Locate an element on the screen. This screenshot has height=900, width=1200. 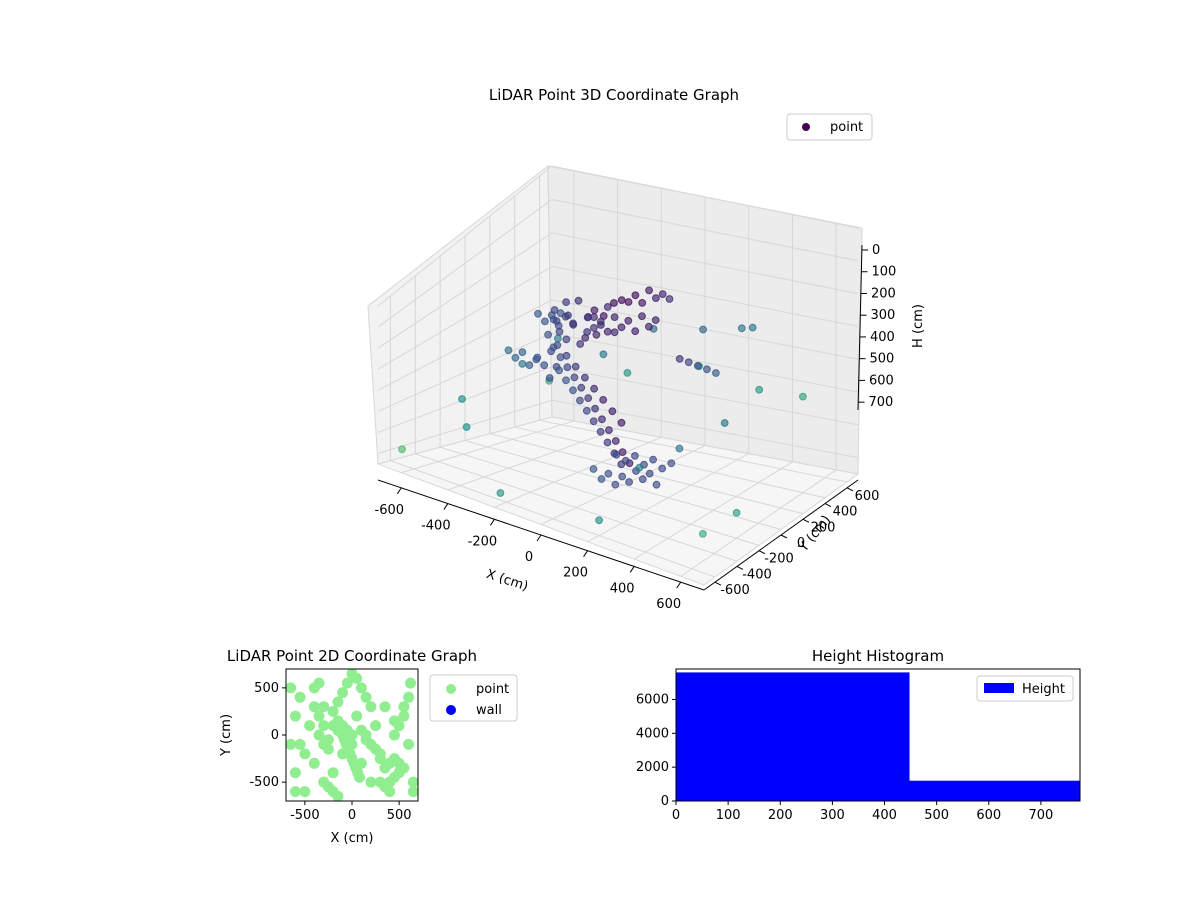
y-tick-label: 0 is located at coordinates (801, 543).